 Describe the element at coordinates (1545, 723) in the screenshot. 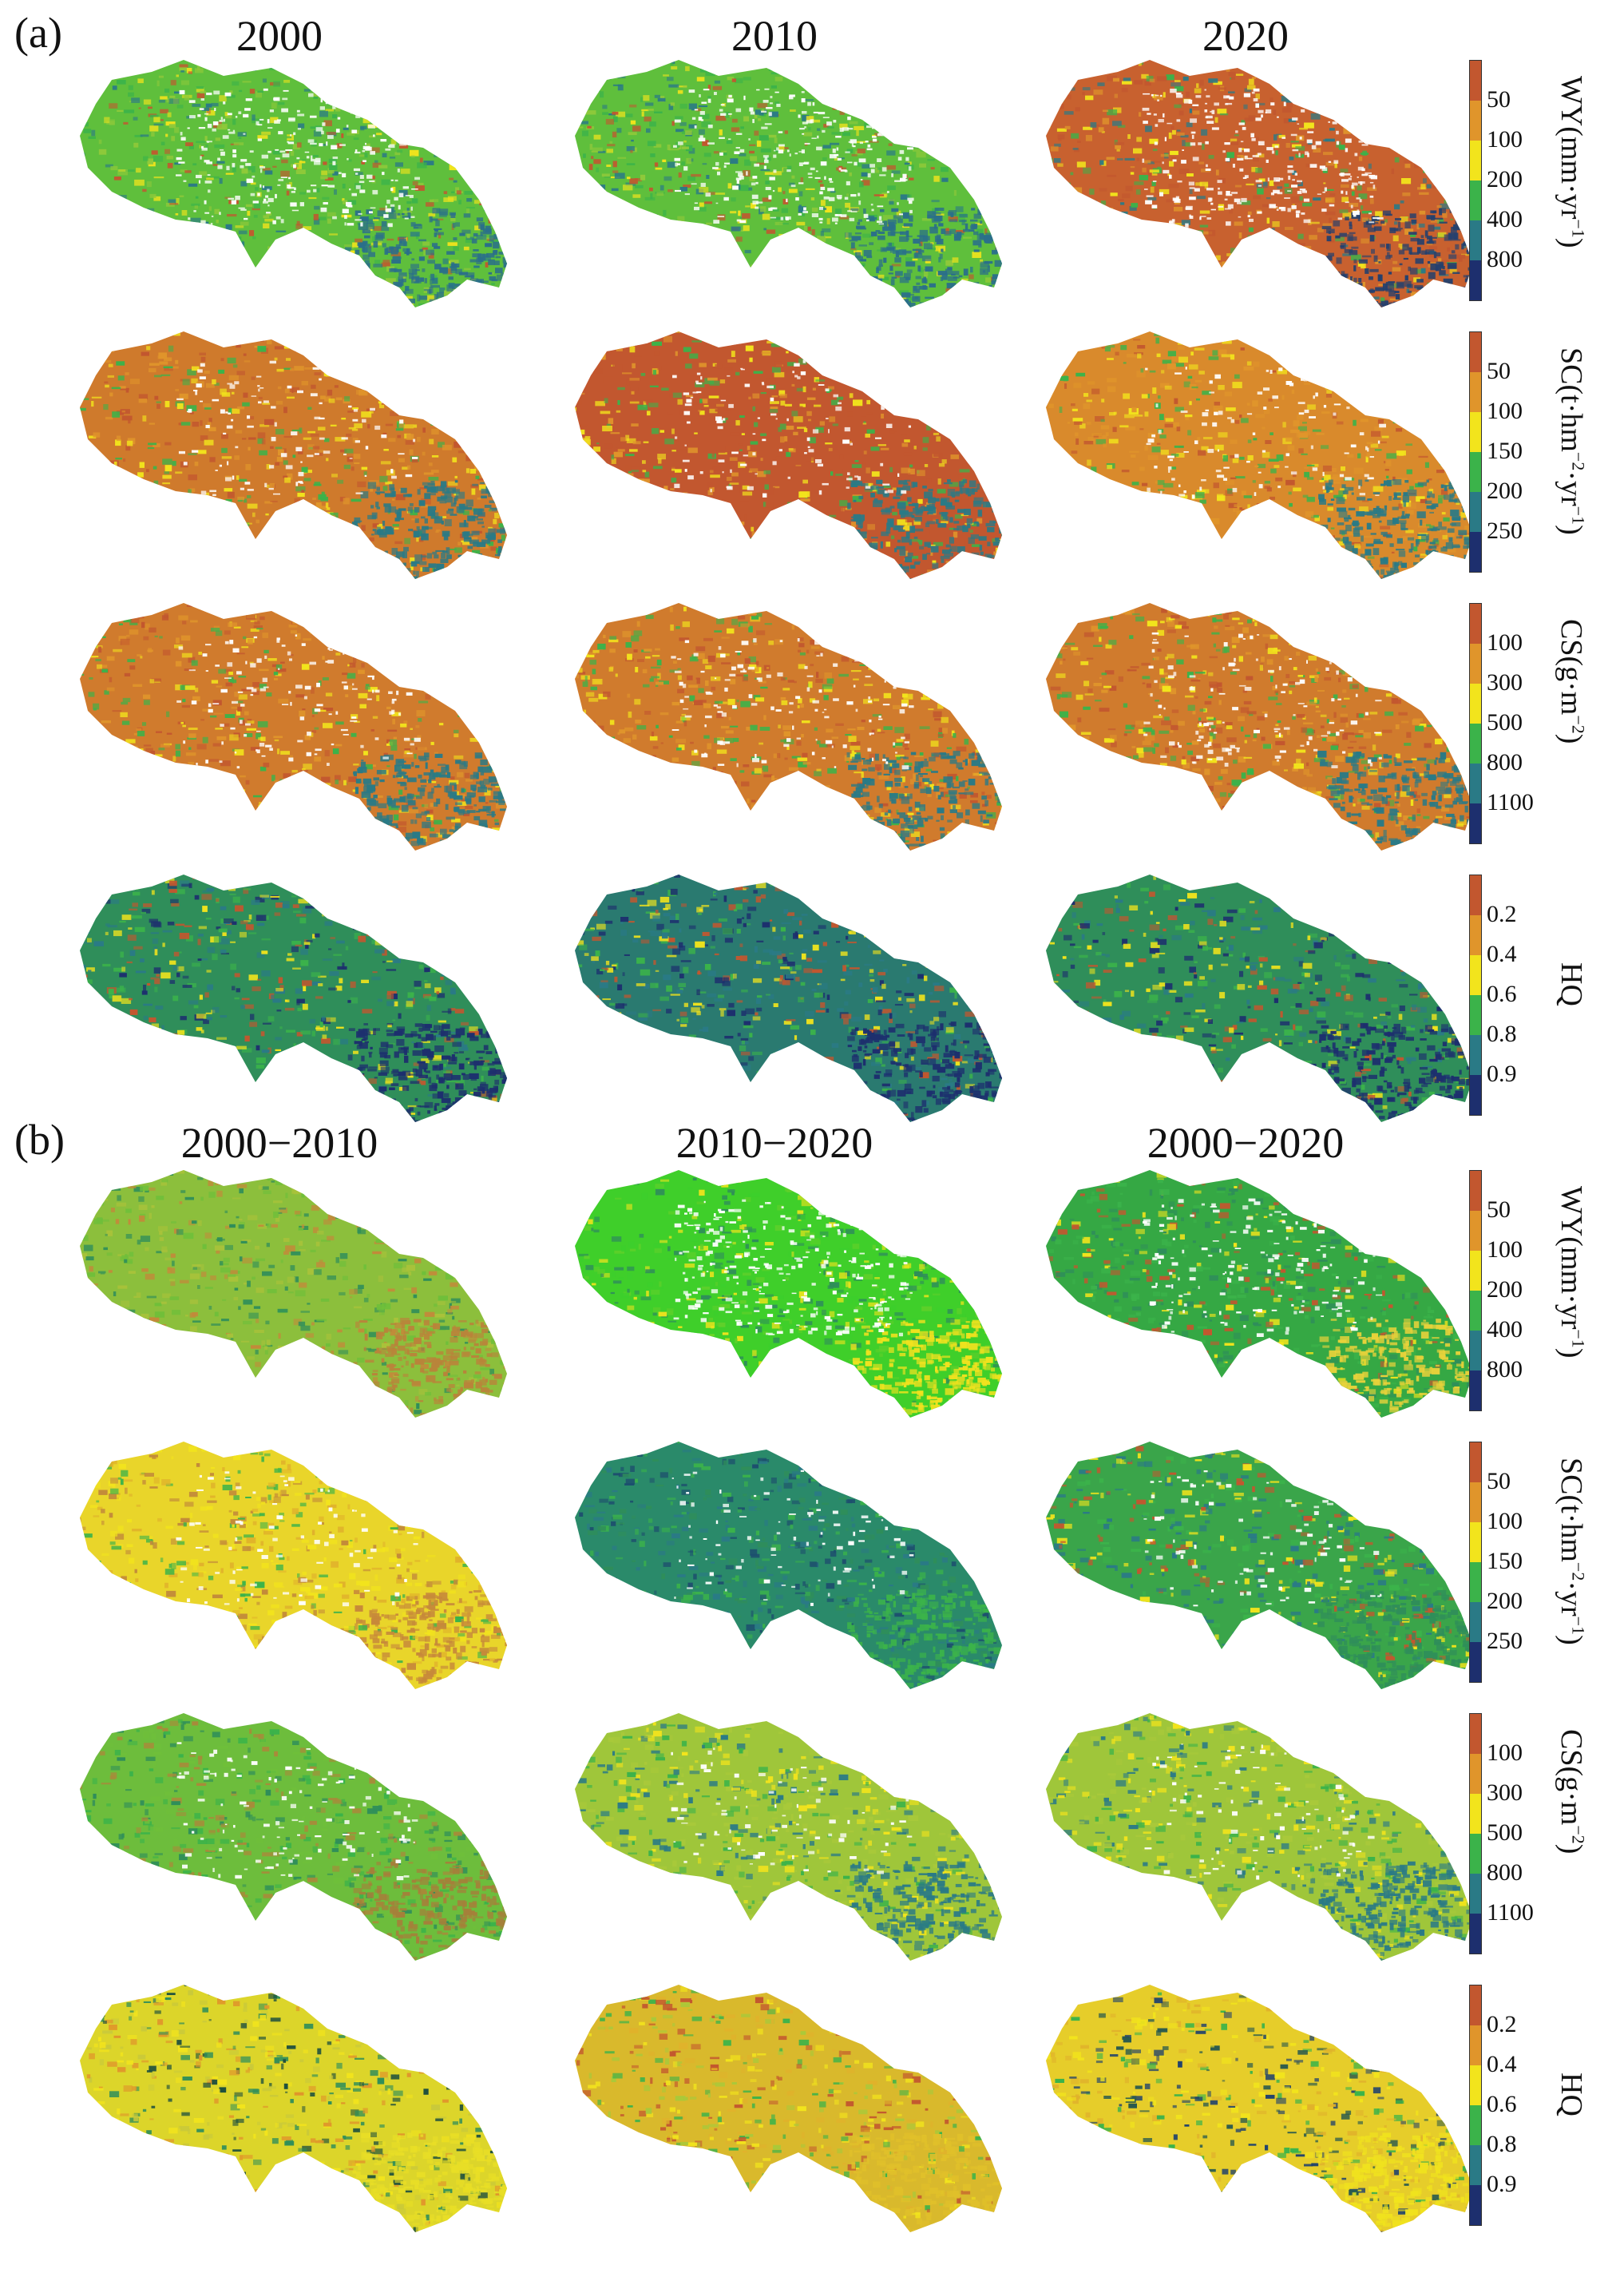

I see `legend-cs: 100 300 500 800 1100 CS(g·m−2)` at that location.